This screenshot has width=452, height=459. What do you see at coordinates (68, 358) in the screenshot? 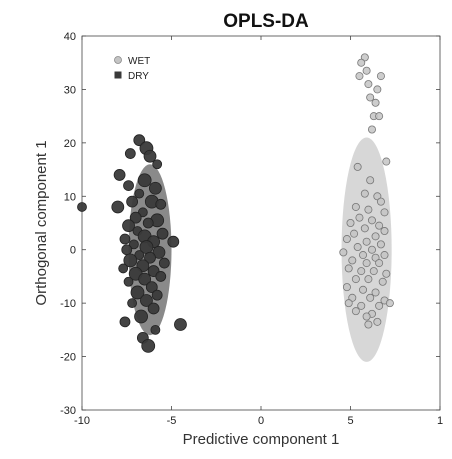
I see `y-tick-label: -20` at bounding box center [68, 358].